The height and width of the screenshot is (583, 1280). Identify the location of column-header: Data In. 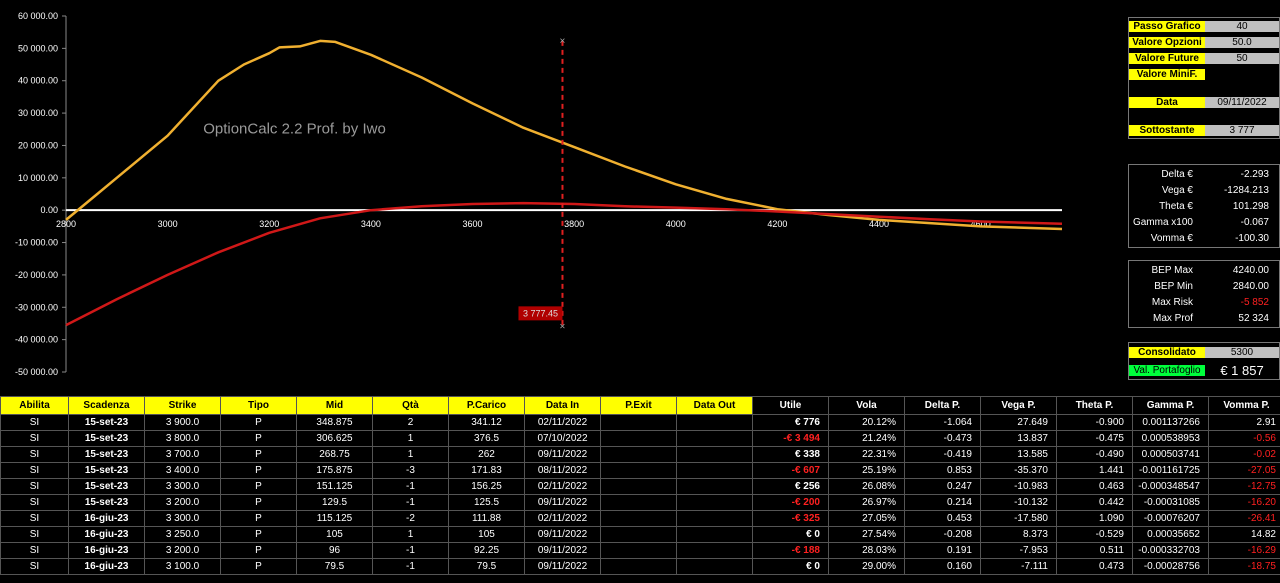
(562, 405).